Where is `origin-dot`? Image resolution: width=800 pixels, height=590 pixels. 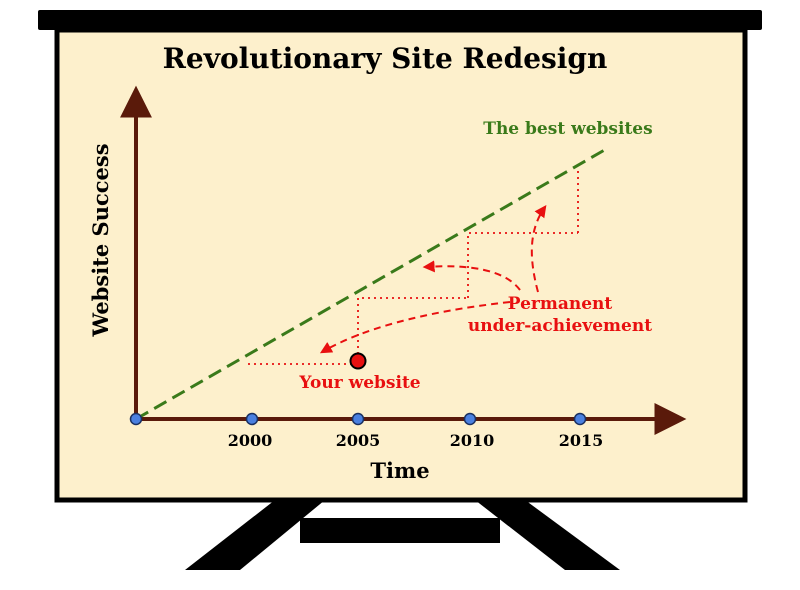
origin-dot is located at coordinates (136, 419).